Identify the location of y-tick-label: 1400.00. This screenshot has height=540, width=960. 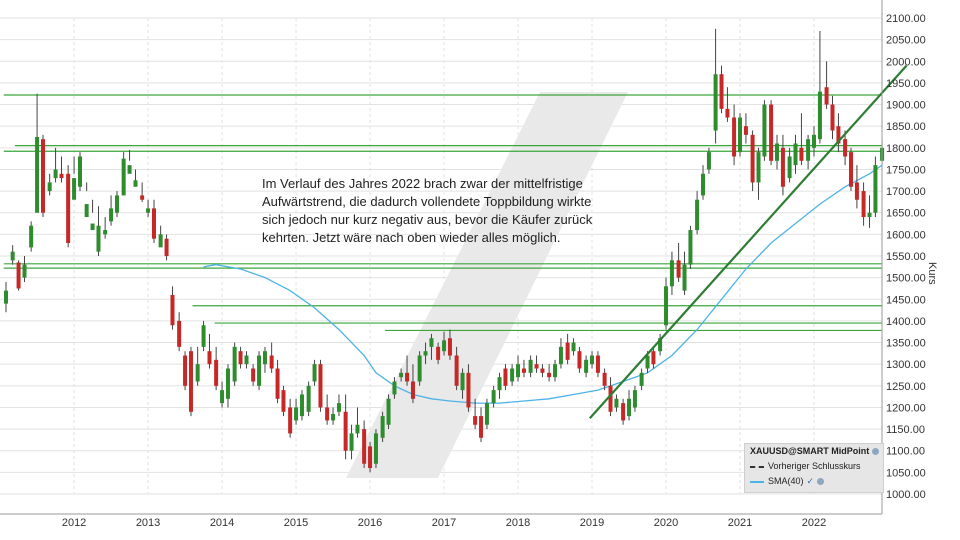
(906, 322).